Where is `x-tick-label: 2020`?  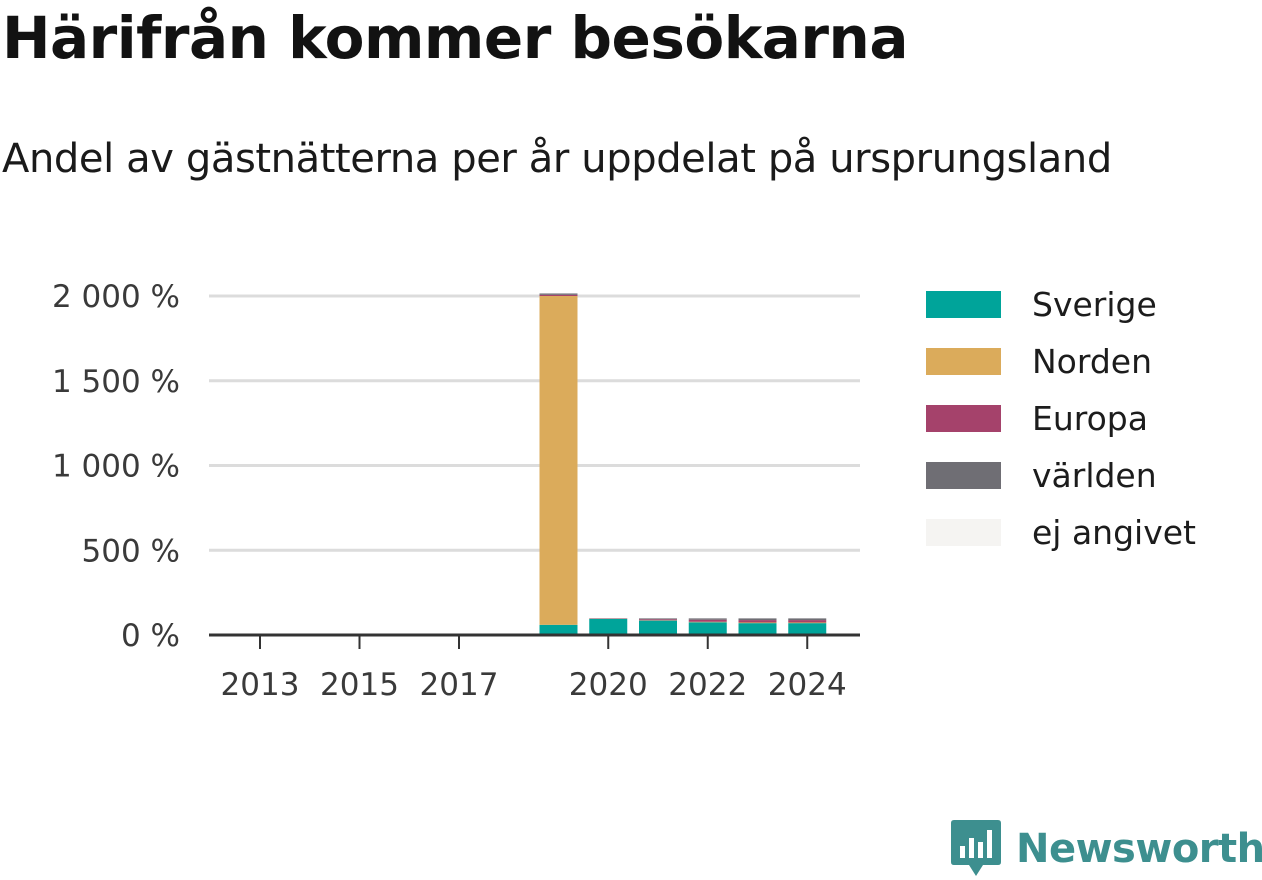 x-tick-label: 2020 is located at coordinates (608, 685).